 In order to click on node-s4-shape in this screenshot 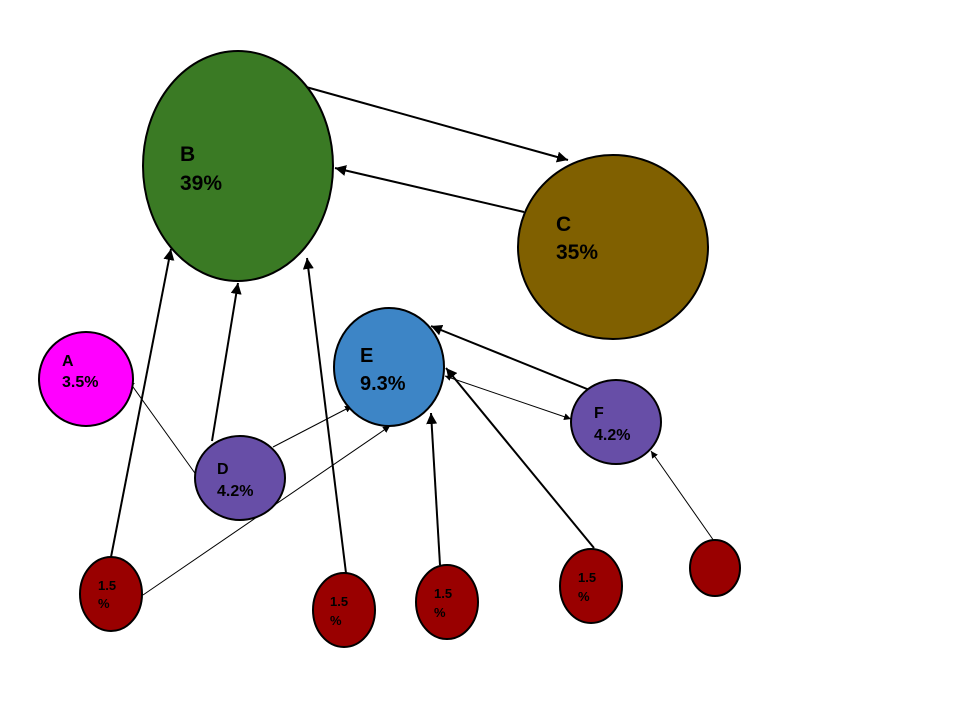, I will do `click(591, 586)`.